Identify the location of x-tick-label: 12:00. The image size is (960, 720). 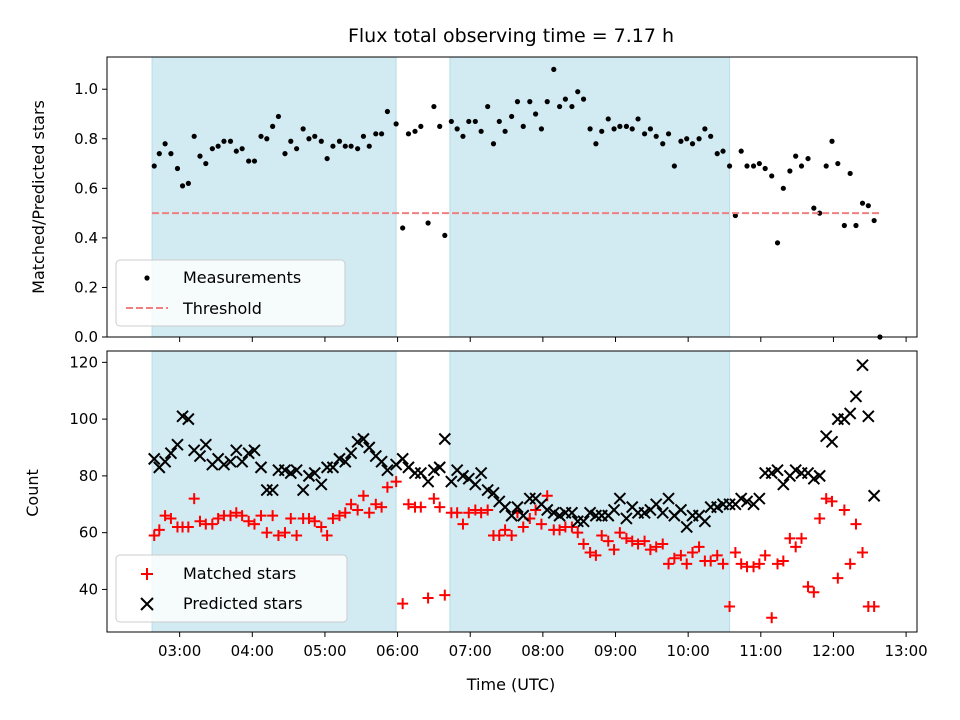
(833, 651).